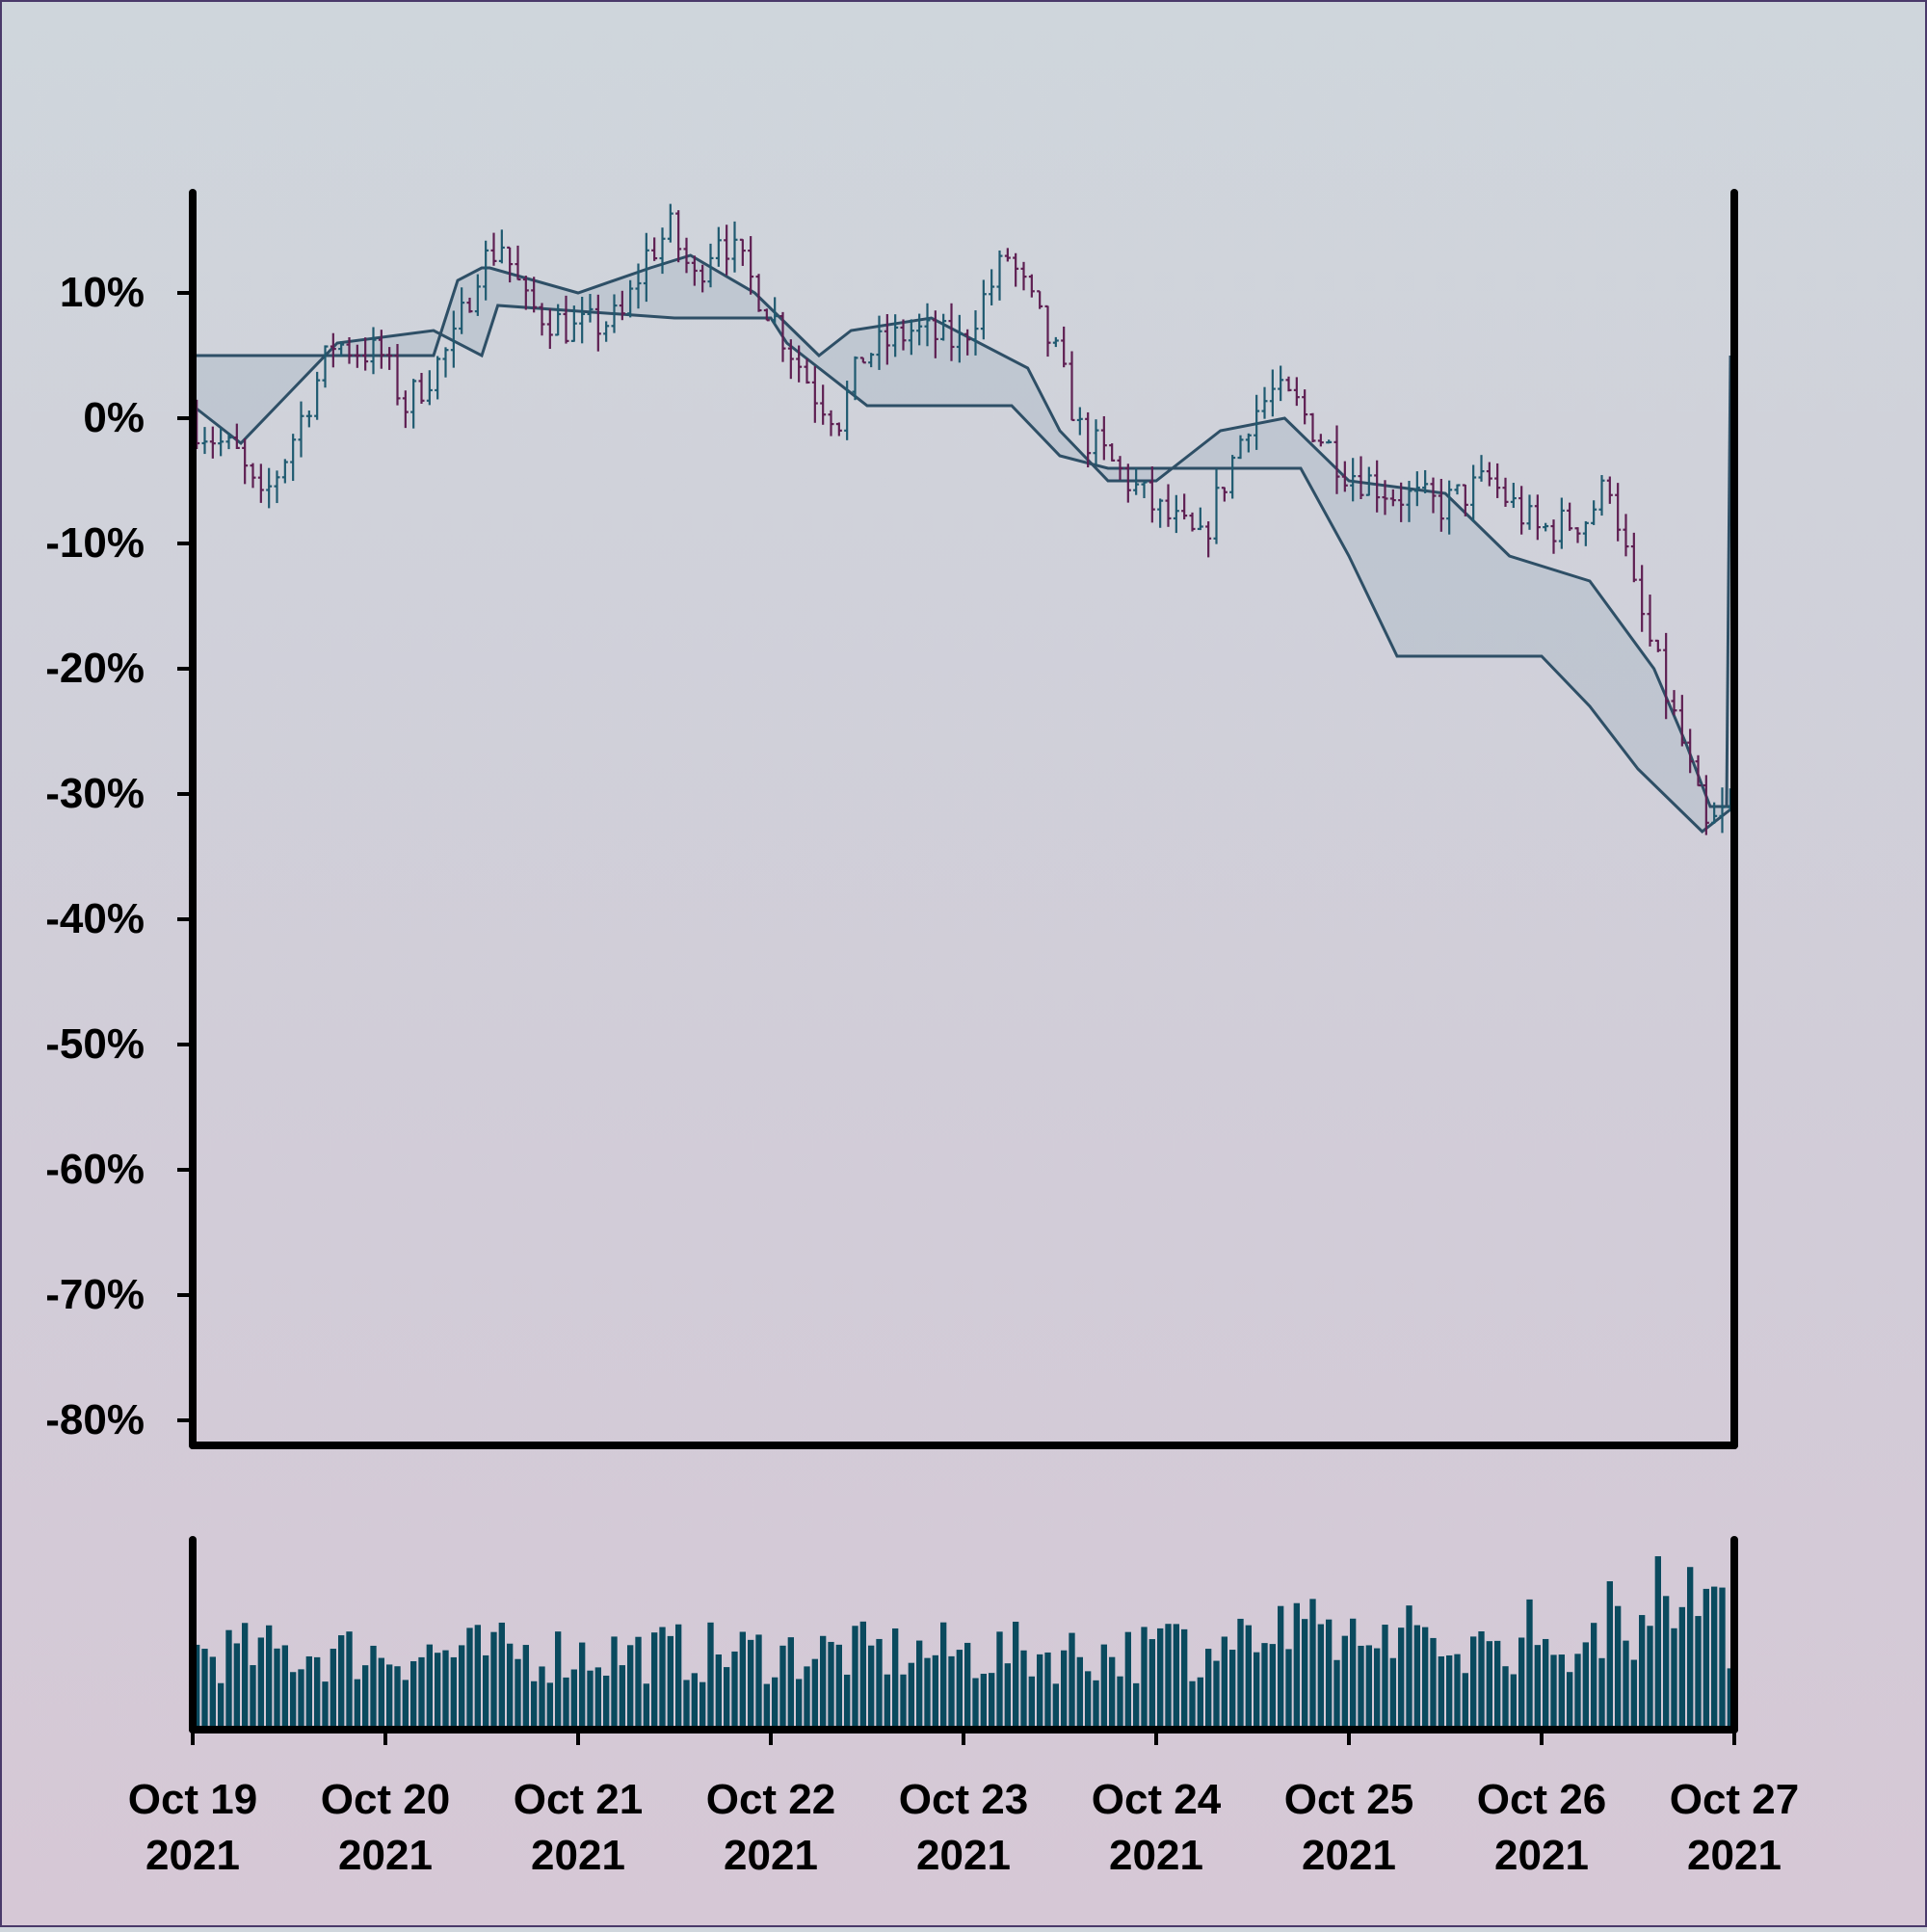 Image resolution: width=1927 pixels, height=1932 pixels. I want to click on x-tick-label-date: Oct 21, so click(579, 1799).